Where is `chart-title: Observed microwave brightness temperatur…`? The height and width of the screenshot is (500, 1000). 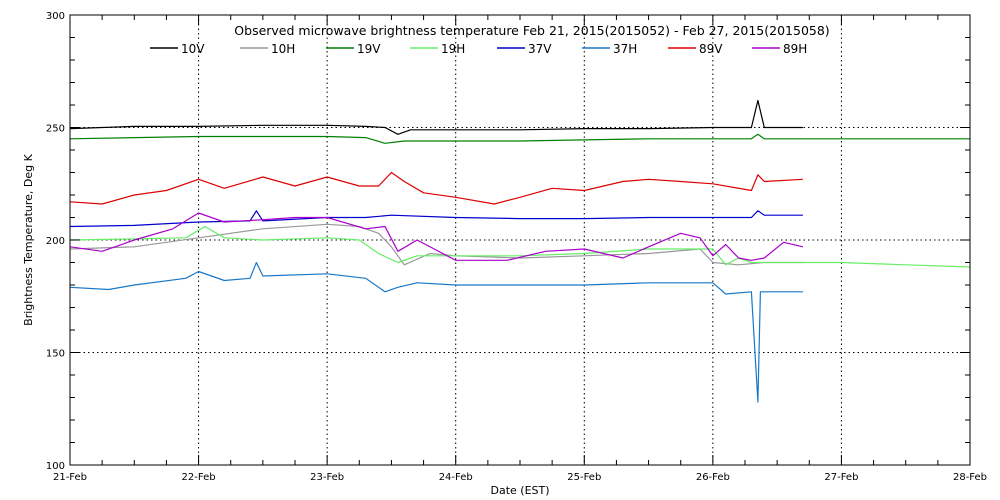
chart-title: Observed microwave brightness temperatur… is located at coordinates (531, 30).